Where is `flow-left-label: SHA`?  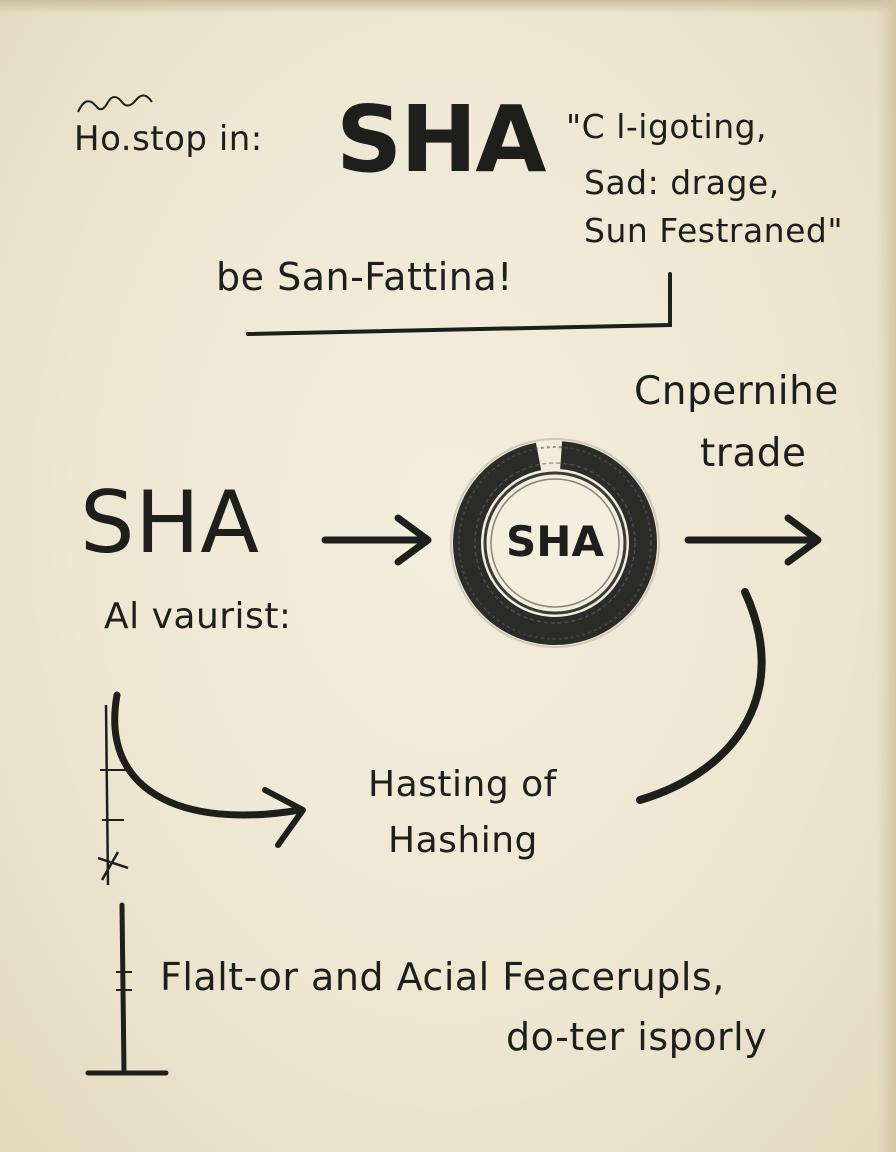 flow-left-label: SHA is located at coordinates (170, 523).